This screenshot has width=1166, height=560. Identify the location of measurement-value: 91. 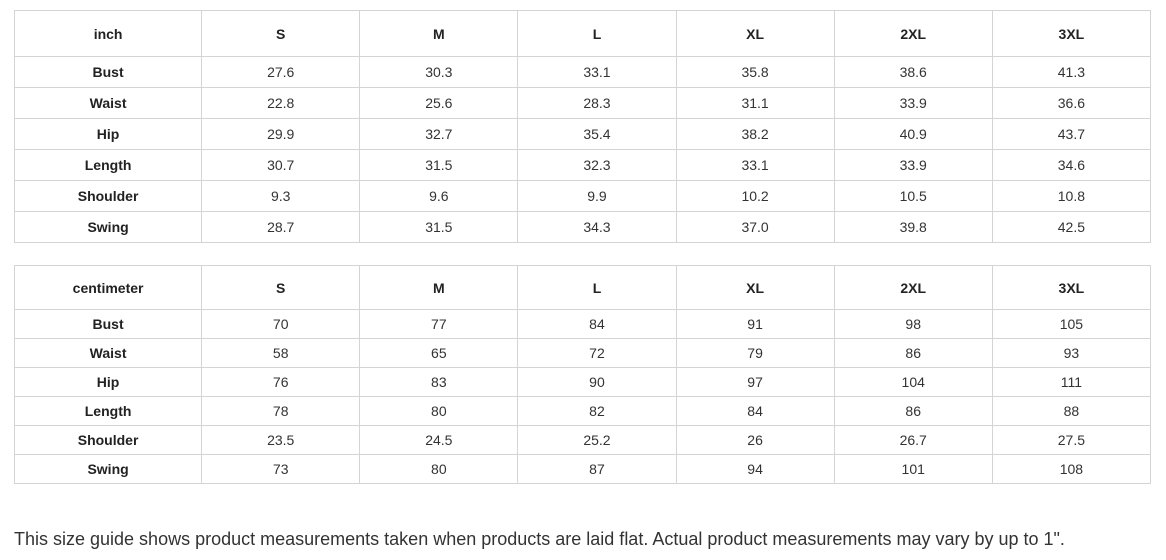
(755, 324).